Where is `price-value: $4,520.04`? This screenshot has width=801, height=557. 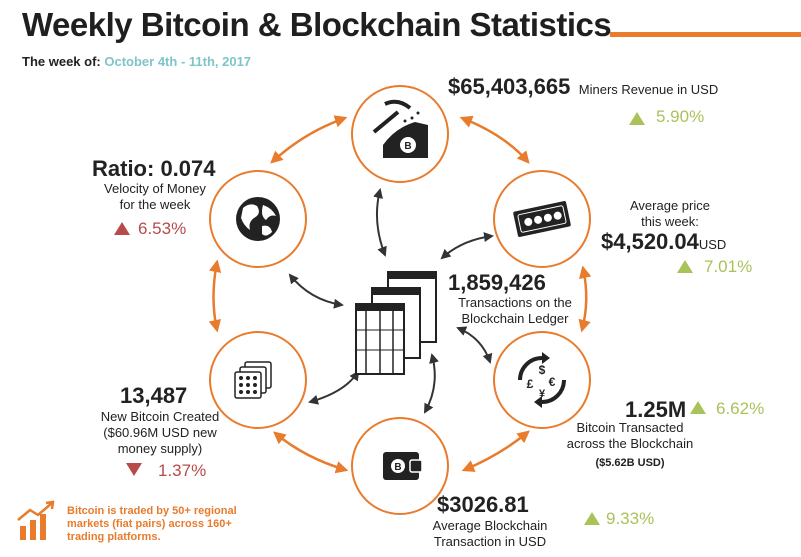
price-value: $4,520.04 is located at coordinates (650, 241).